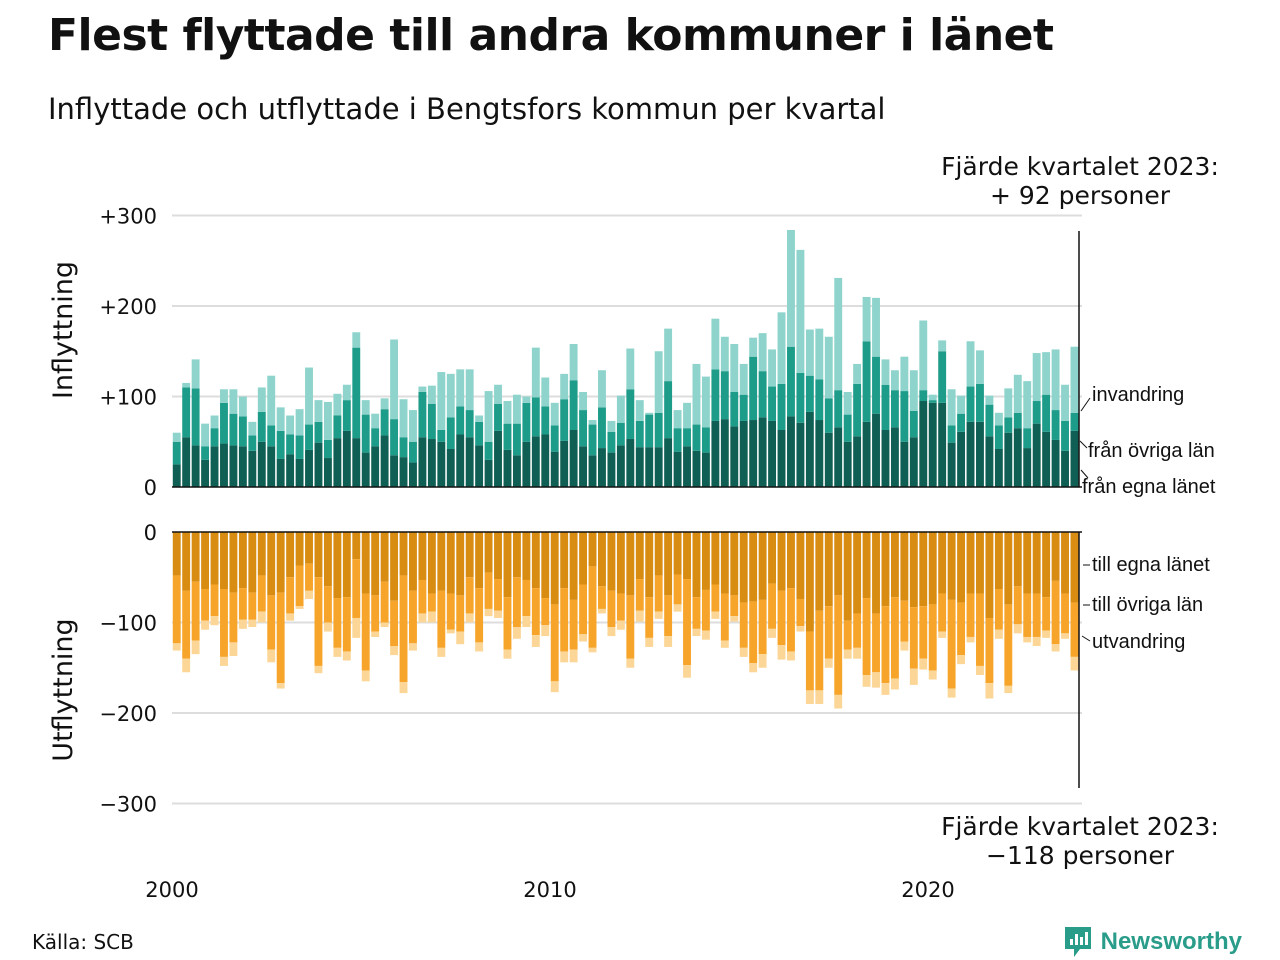 This screenshot has height=960, width=1280. I want to click on leader-utvandring, so click(1086, 638).